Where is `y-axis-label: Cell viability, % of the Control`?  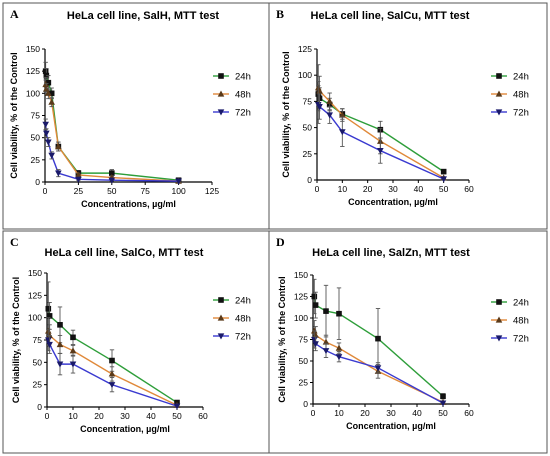
y-axis-label: Cell viability, % of the Control is located at coordinates (286, 114).